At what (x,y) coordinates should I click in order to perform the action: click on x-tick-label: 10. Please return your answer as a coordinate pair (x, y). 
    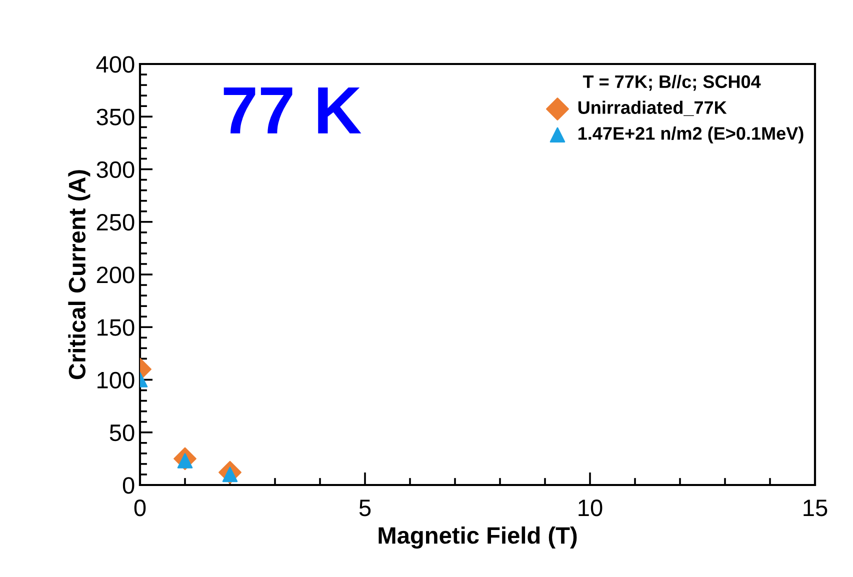
    Looking at the image, I should click on (590, 508).